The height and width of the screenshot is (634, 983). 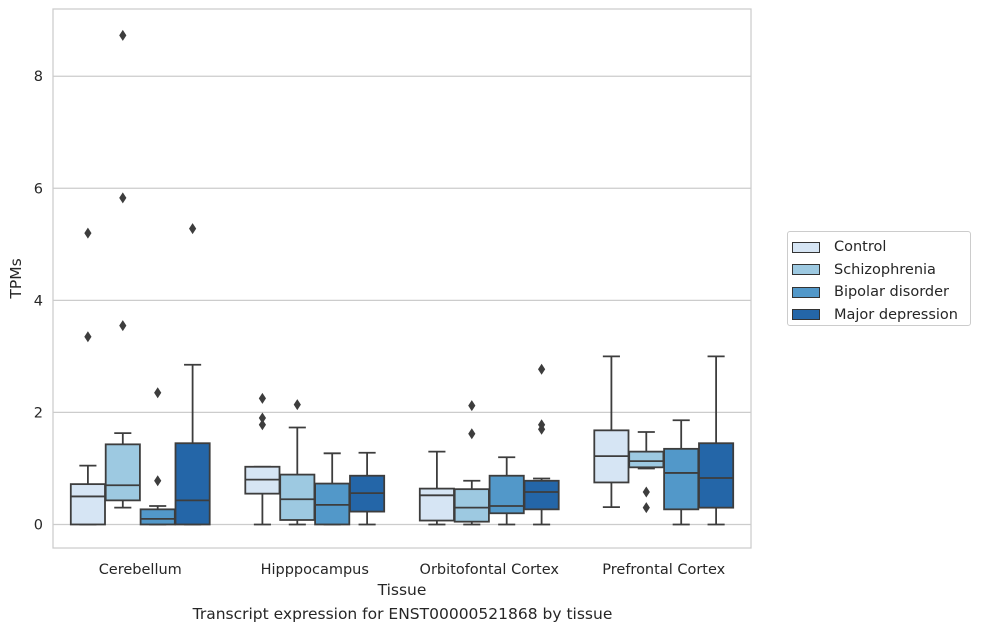 I want to click on y-axis-label: TPMs, so click(x=16, y=278).